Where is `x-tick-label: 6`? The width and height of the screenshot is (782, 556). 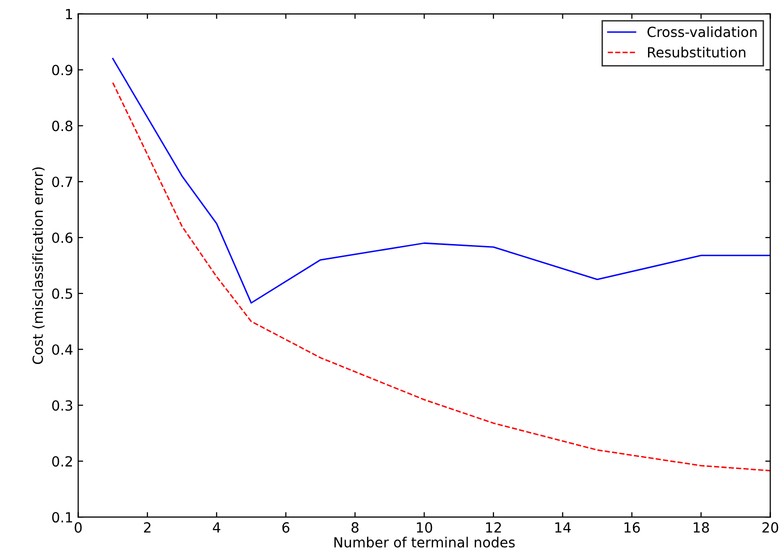
x-tick-label: 6 is located at coordinates (286, 527).